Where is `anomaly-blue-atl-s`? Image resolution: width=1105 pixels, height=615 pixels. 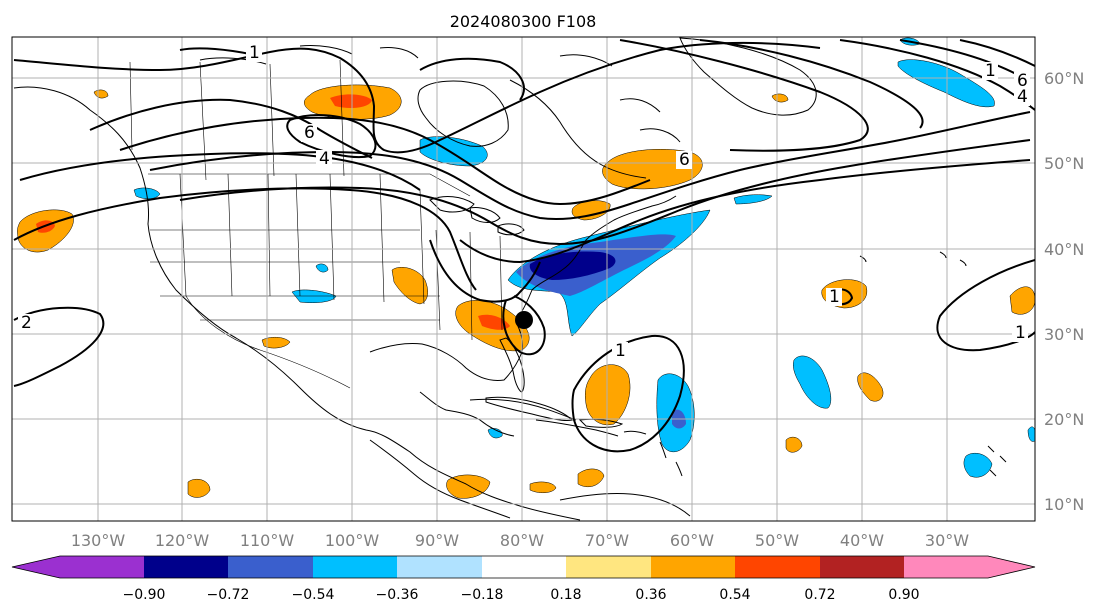 anomaly-blue-atl-s is located at coordinates (978, 465).